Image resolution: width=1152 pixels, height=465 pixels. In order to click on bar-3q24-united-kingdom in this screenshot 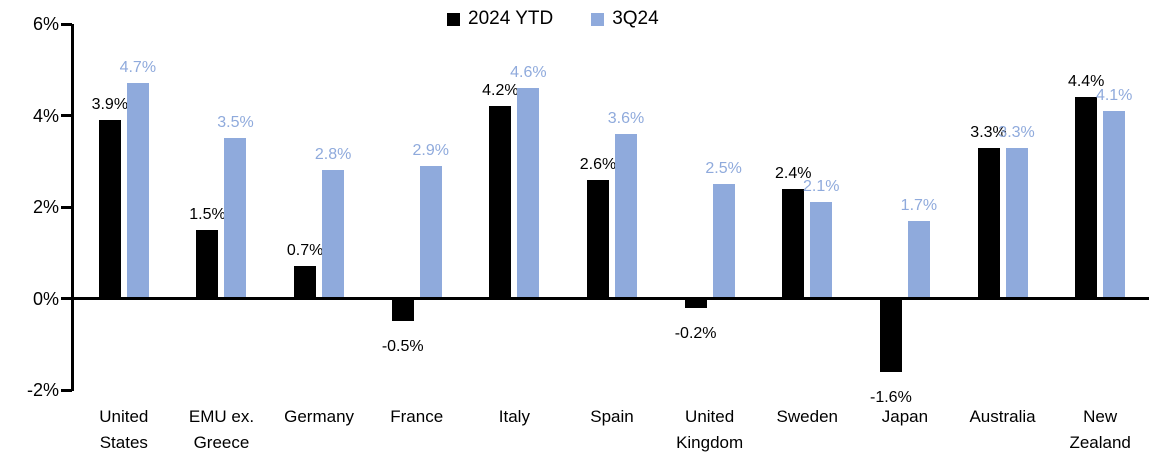, I will do `click(723, 241)`.